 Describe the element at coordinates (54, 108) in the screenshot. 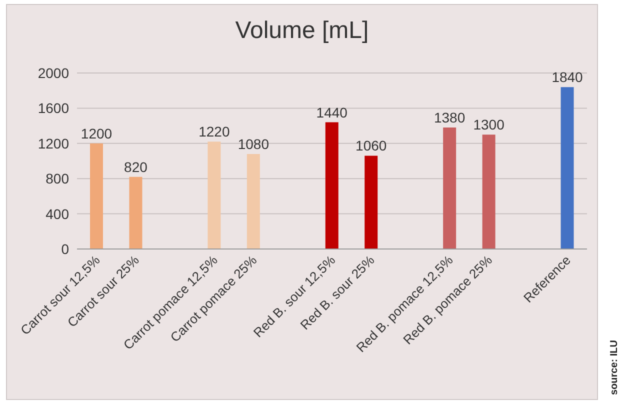

I see `y-tick-label: 1600` at that location.